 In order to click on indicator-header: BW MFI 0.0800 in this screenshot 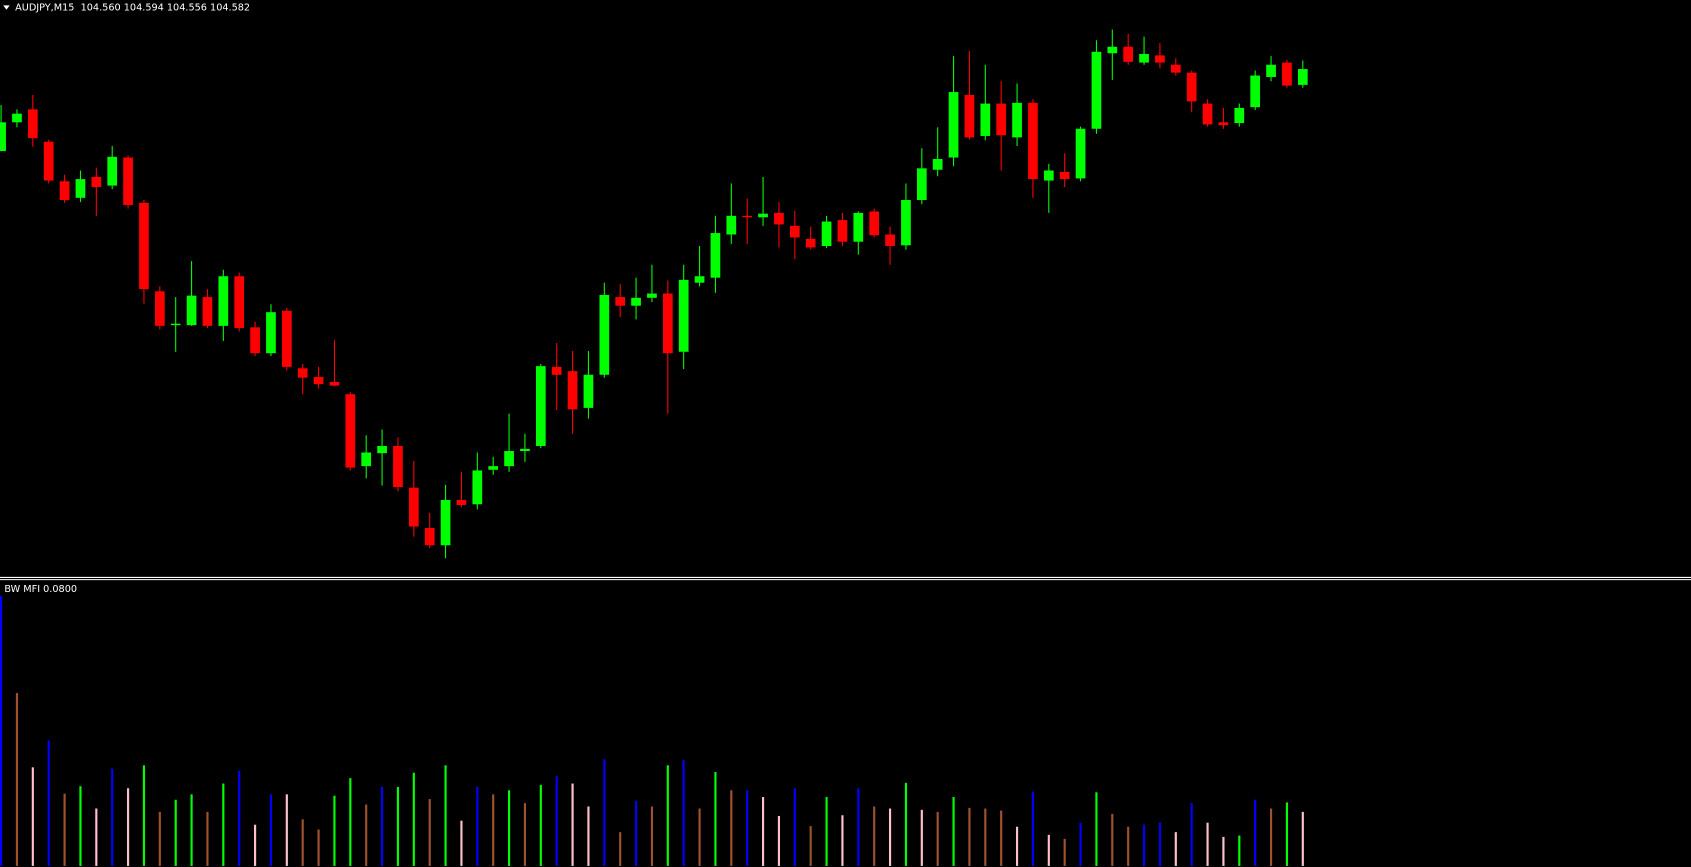, I will do `click(40, 589)`.